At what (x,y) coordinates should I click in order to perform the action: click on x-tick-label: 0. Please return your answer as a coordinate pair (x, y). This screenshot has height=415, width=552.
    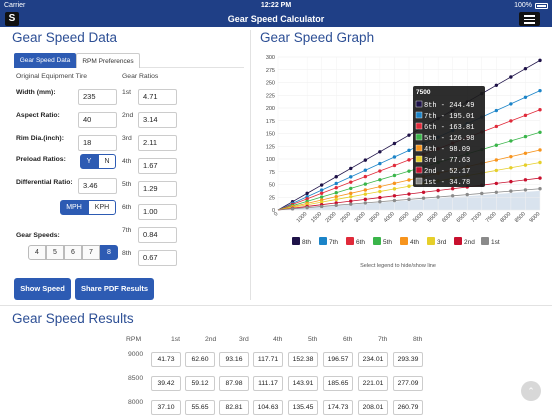
    Looking at the image, I should click on (276, 214).